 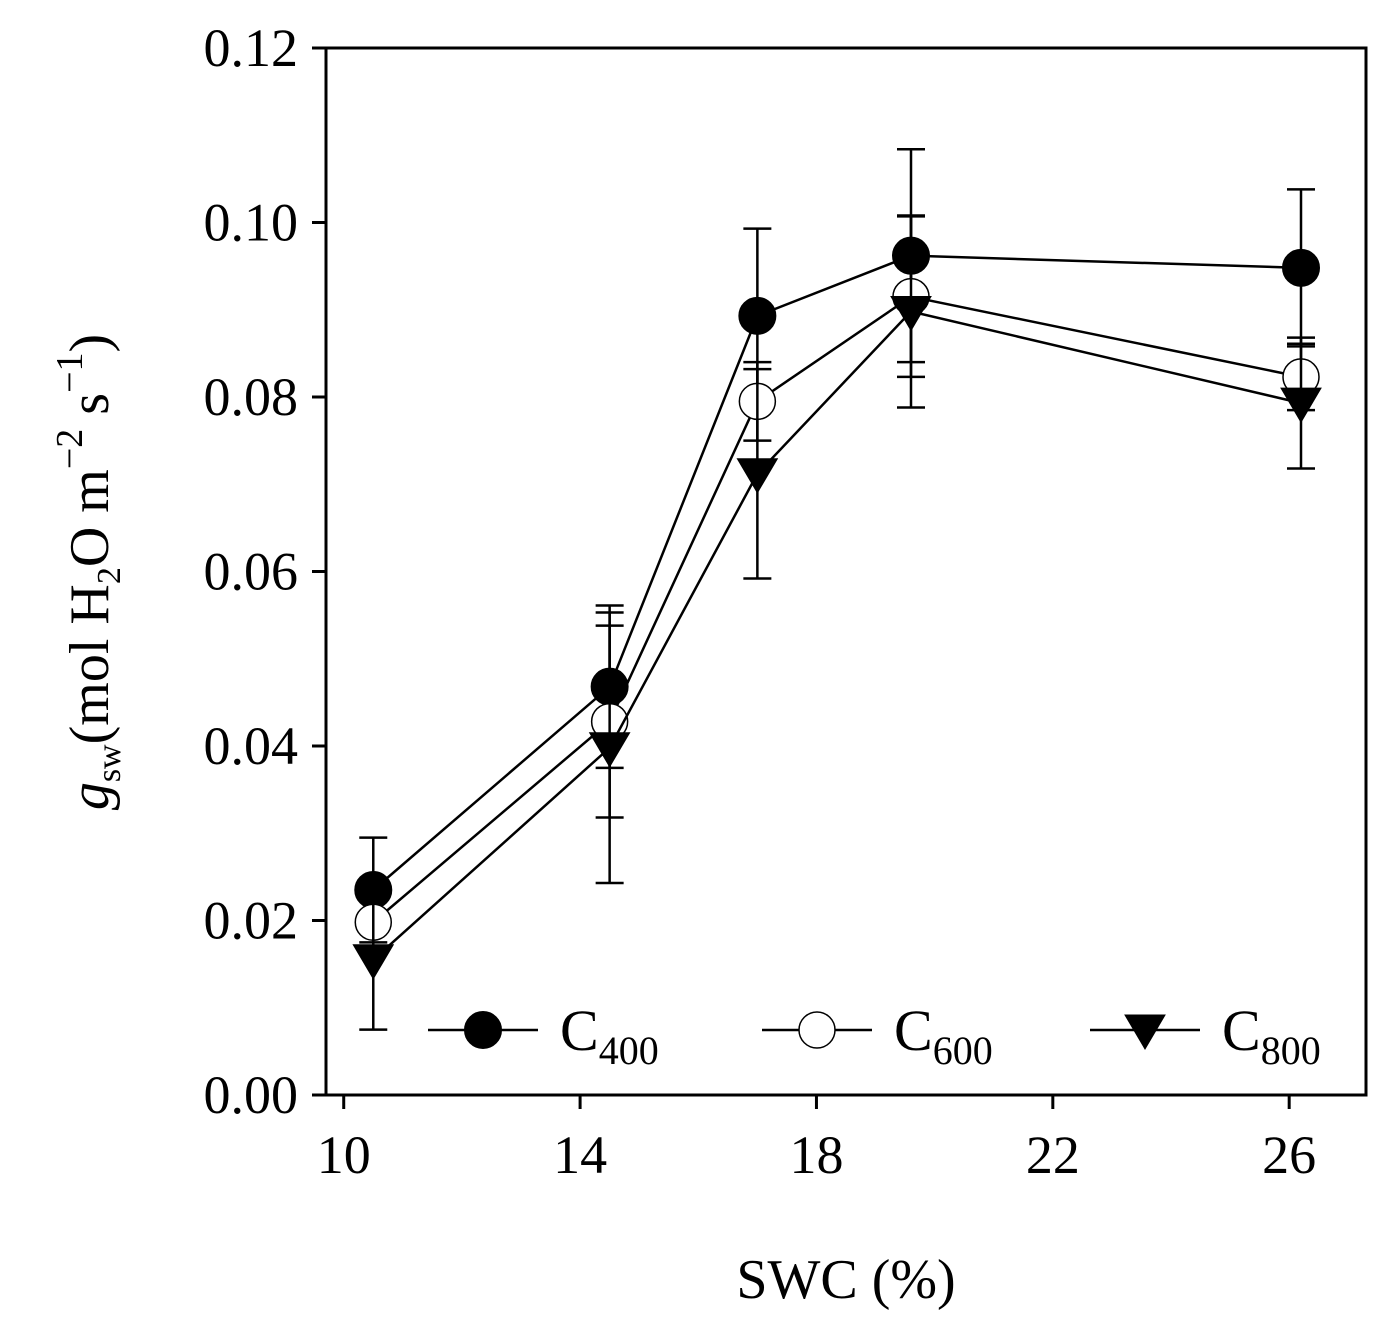 What do you see at coordinates (251, 397) in the screenshot?
I see `y-tick-label: 0.08` at bounding box center [251, 397].